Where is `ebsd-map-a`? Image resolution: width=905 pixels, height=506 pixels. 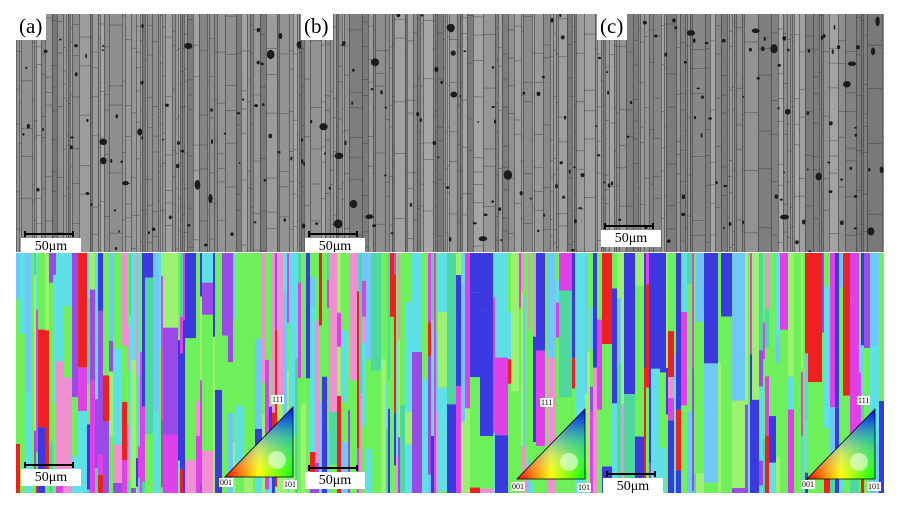 ebsd-map-a is located at coordinates (158, 373).